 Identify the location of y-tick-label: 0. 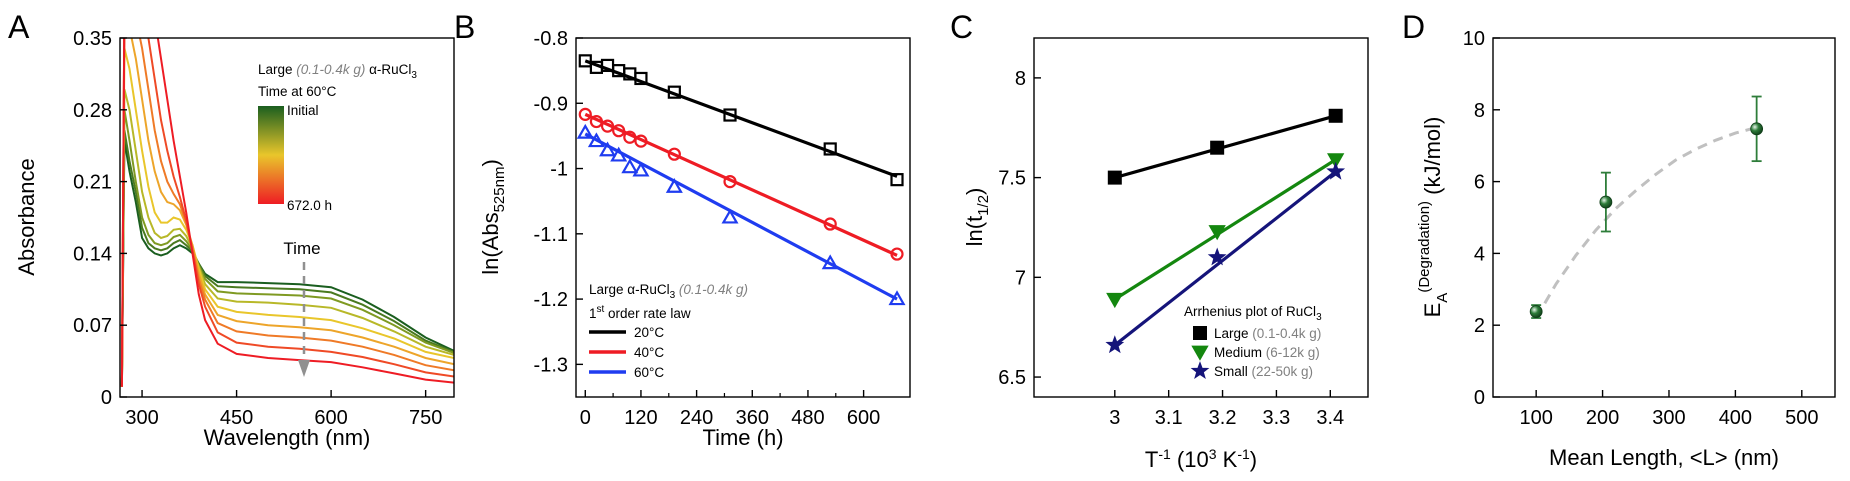
(1479, 398).